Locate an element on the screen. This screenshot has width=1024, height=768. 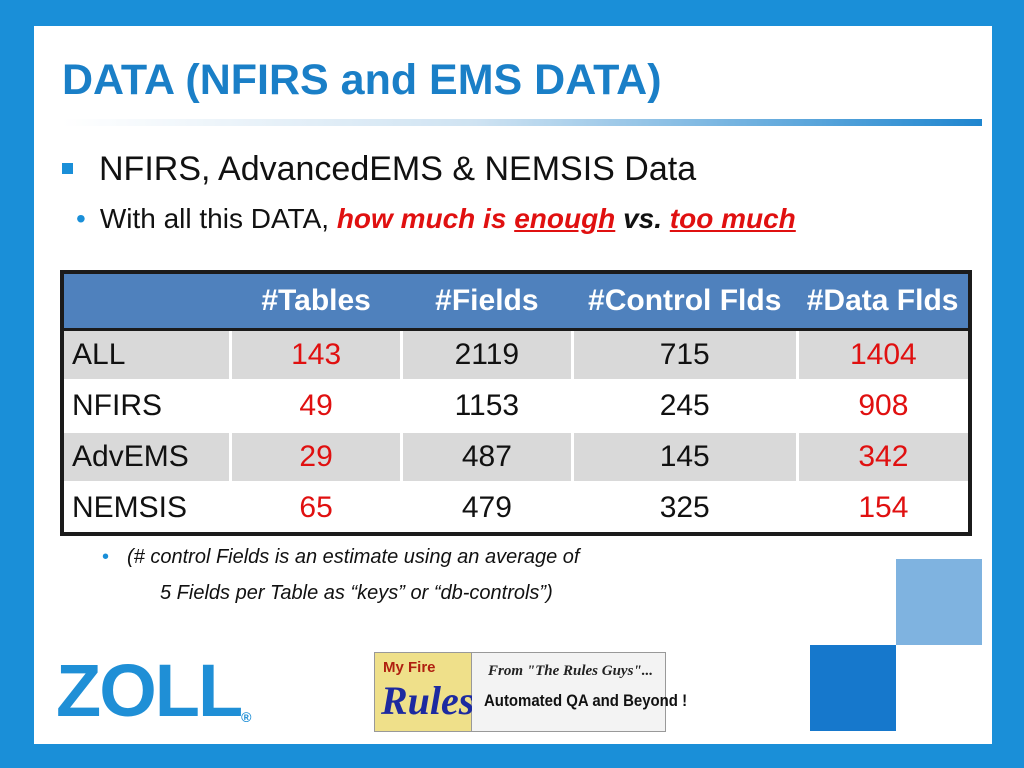
table-cell: 908 is located at coordinates (883, 406).